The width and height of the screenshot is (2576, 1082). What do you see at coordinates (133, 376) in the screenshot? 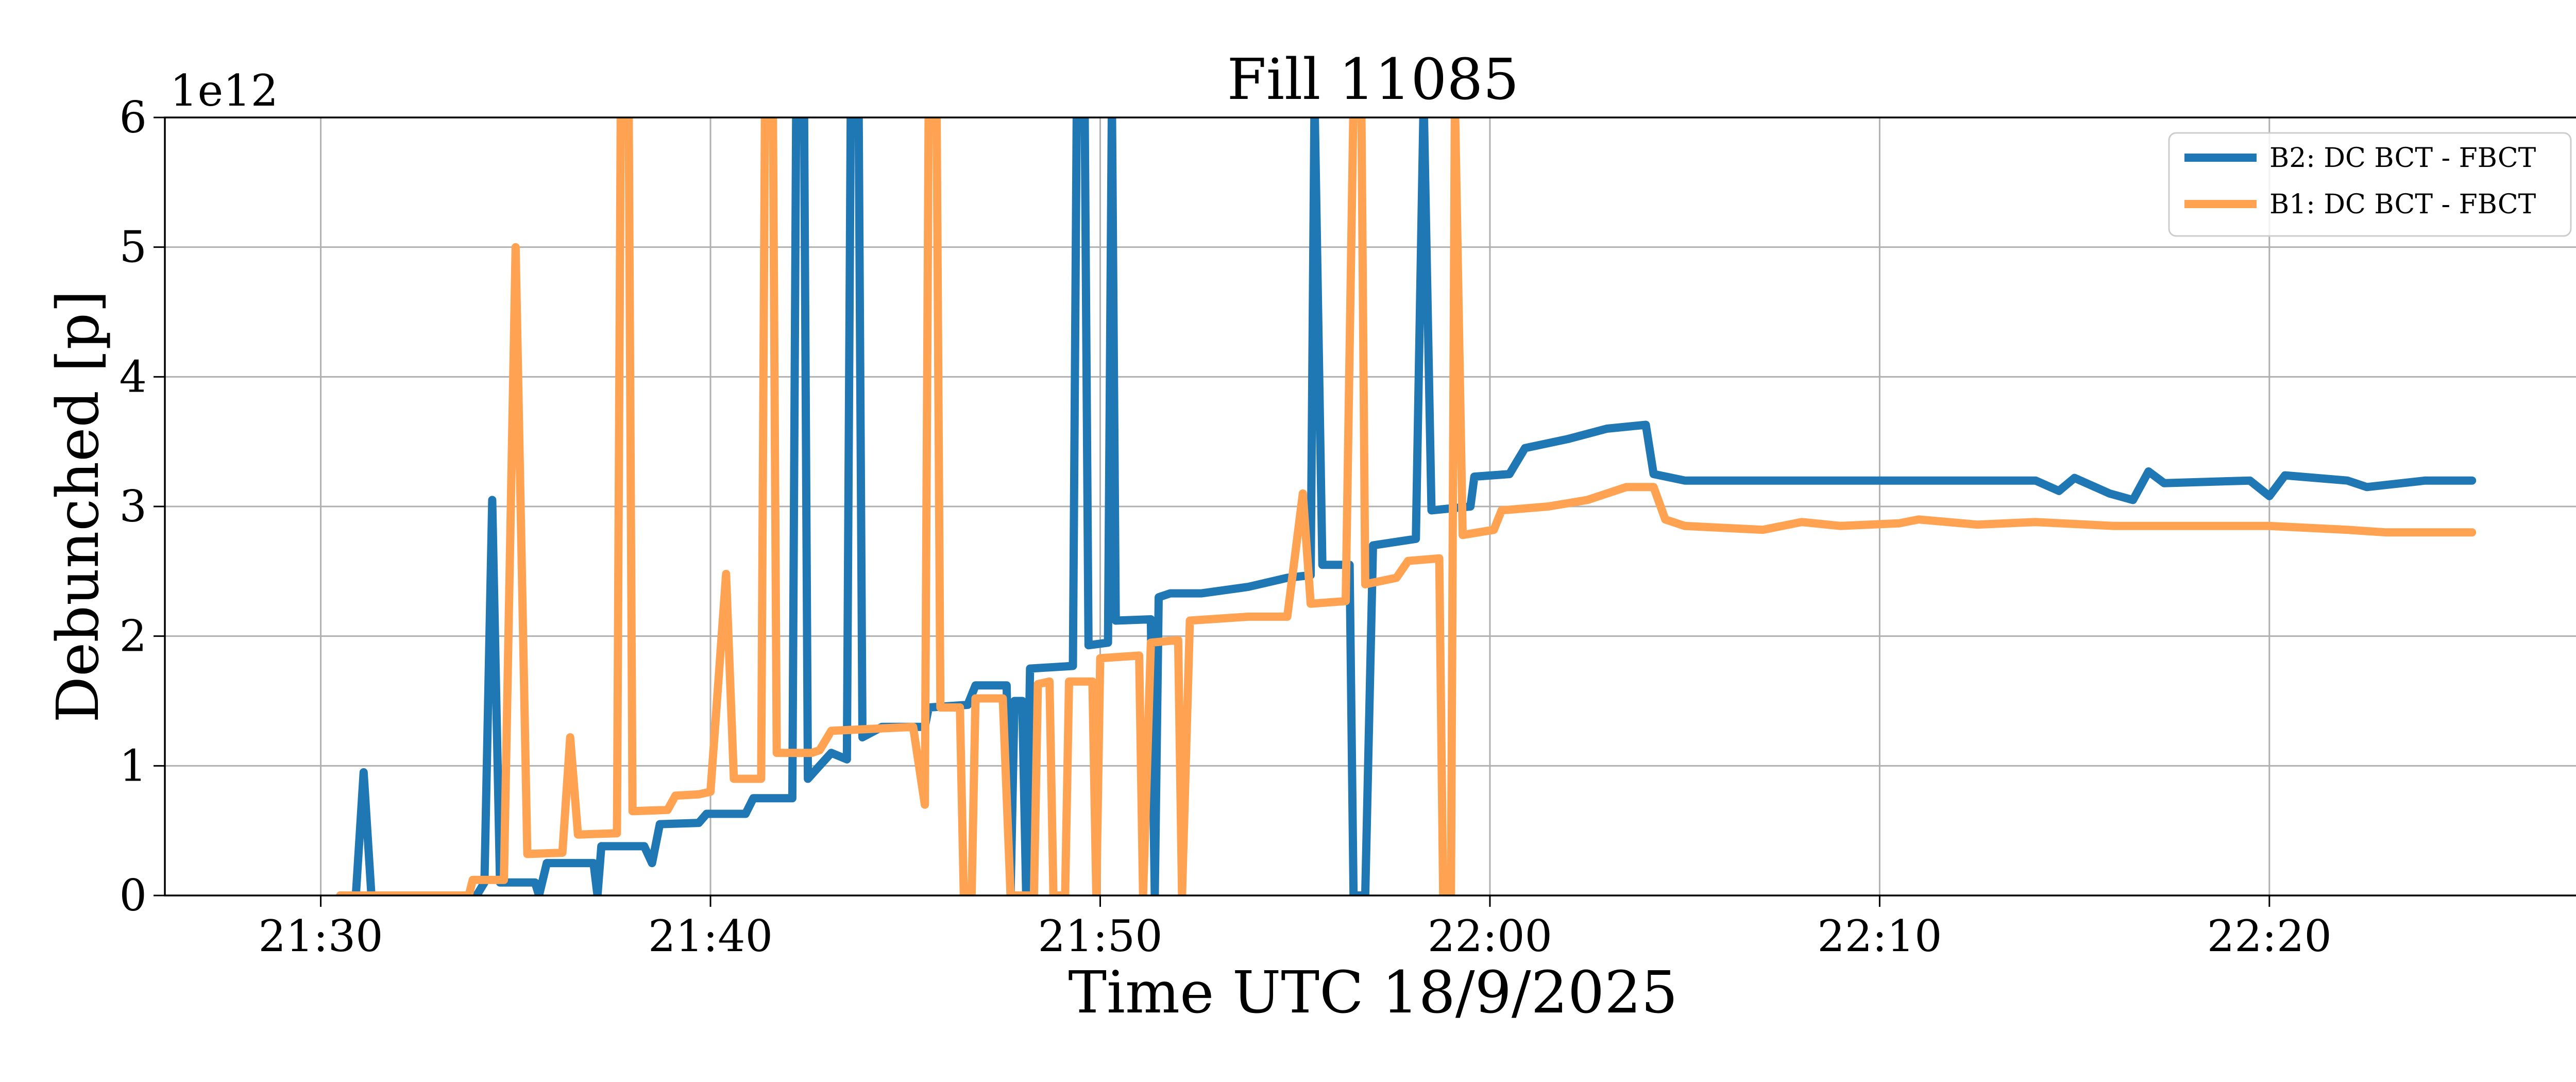
I see `y-tick-label: 4` at bounding box center [133, 376].